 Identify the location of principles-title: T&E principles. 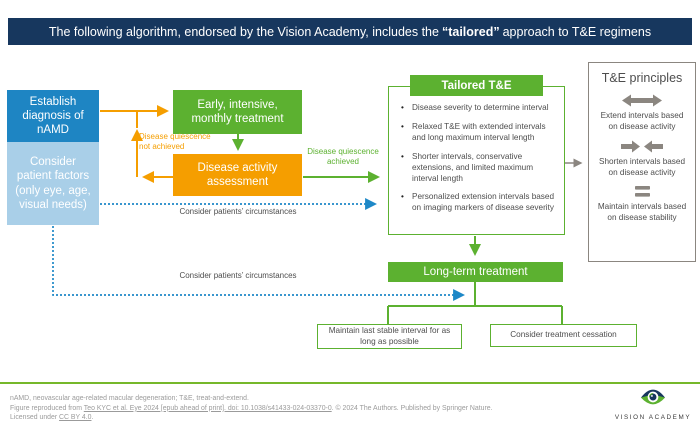
(642, 78).